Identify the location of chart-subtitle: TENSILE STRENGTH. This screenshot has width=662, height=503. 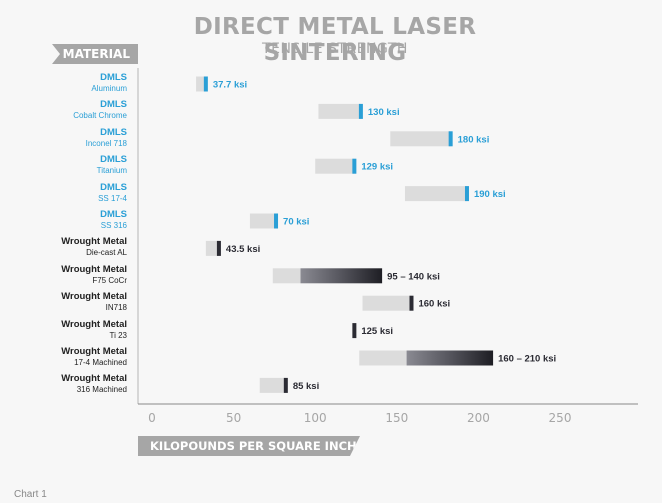
(335, 49).